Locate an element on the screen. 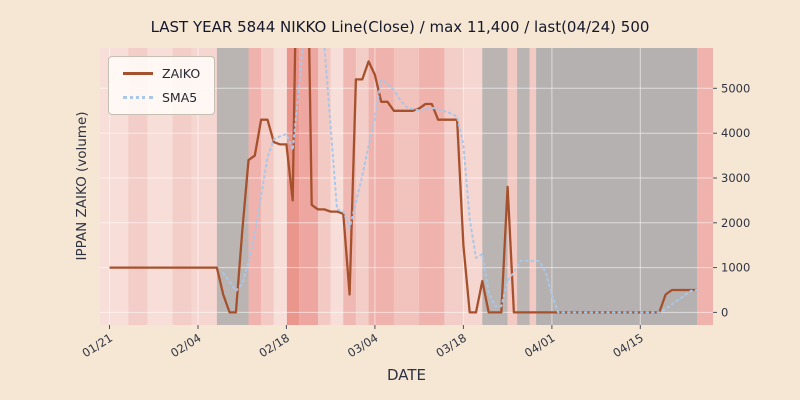 The image size is (800, 400). y-tick-label: 1000 is located at coordinates (735, 268).